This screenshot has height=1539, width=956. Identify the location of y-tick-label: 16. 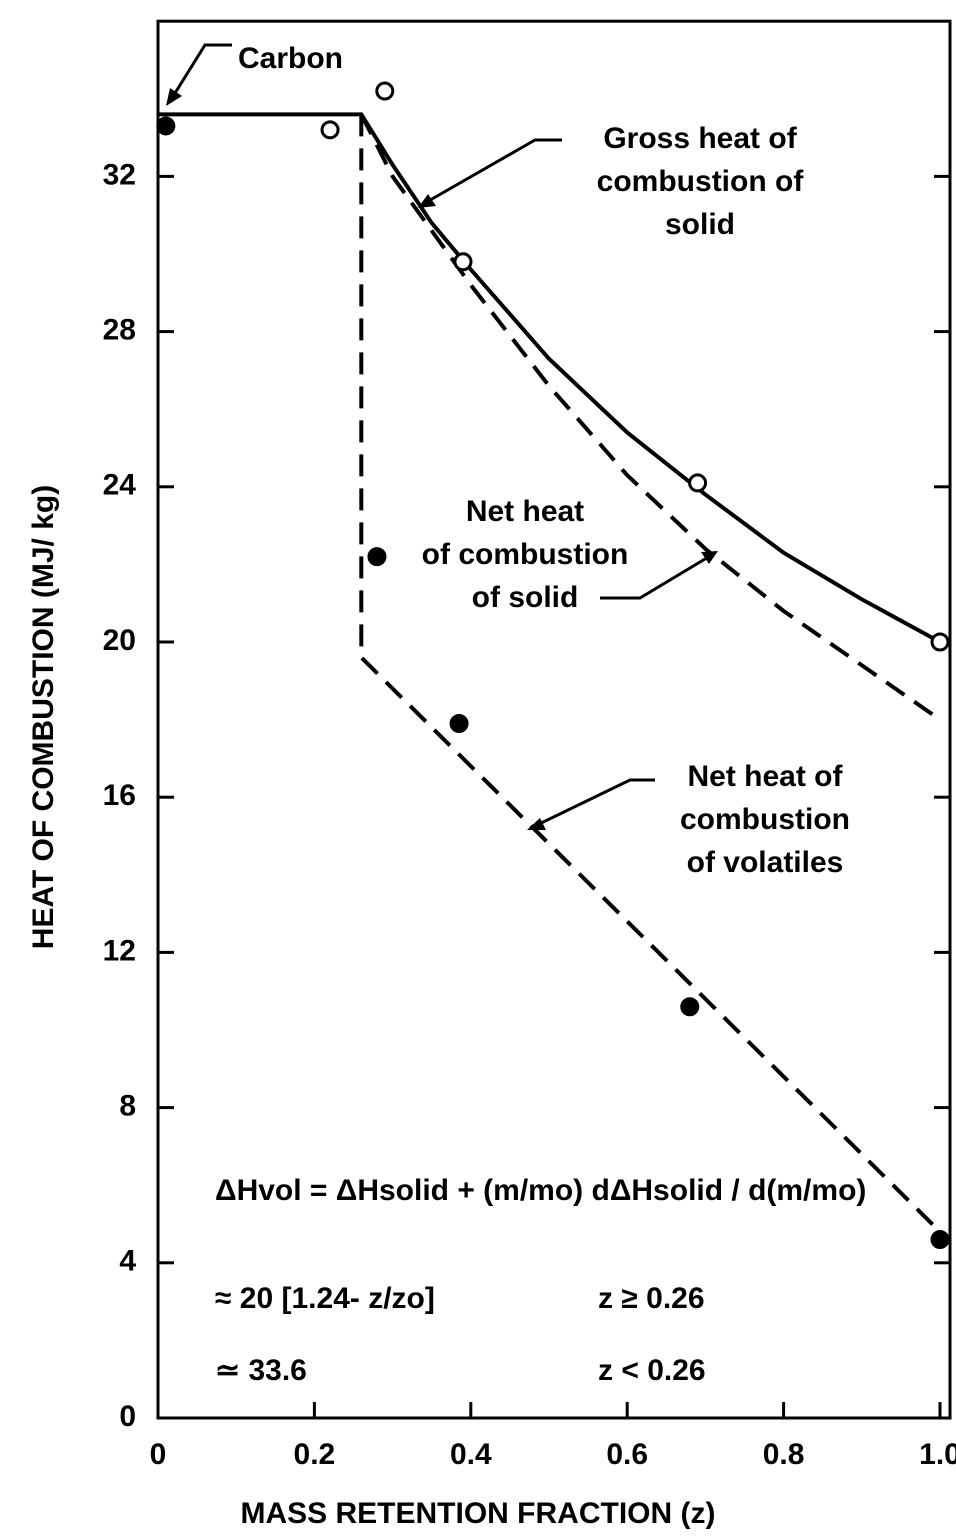
(119, 795).